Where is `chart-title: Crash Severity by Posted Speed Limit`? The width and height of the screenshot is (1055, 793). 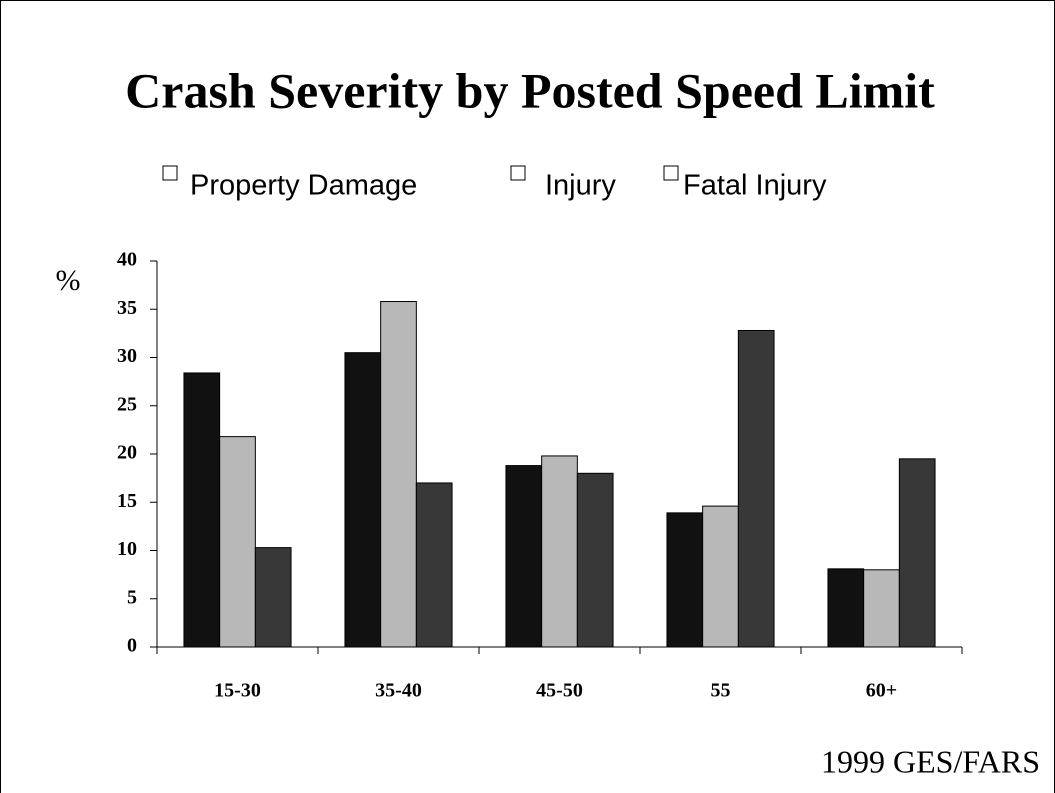 chart-title: Crash Severity by Posted Speed Limit is located at coordinates (530, 90).